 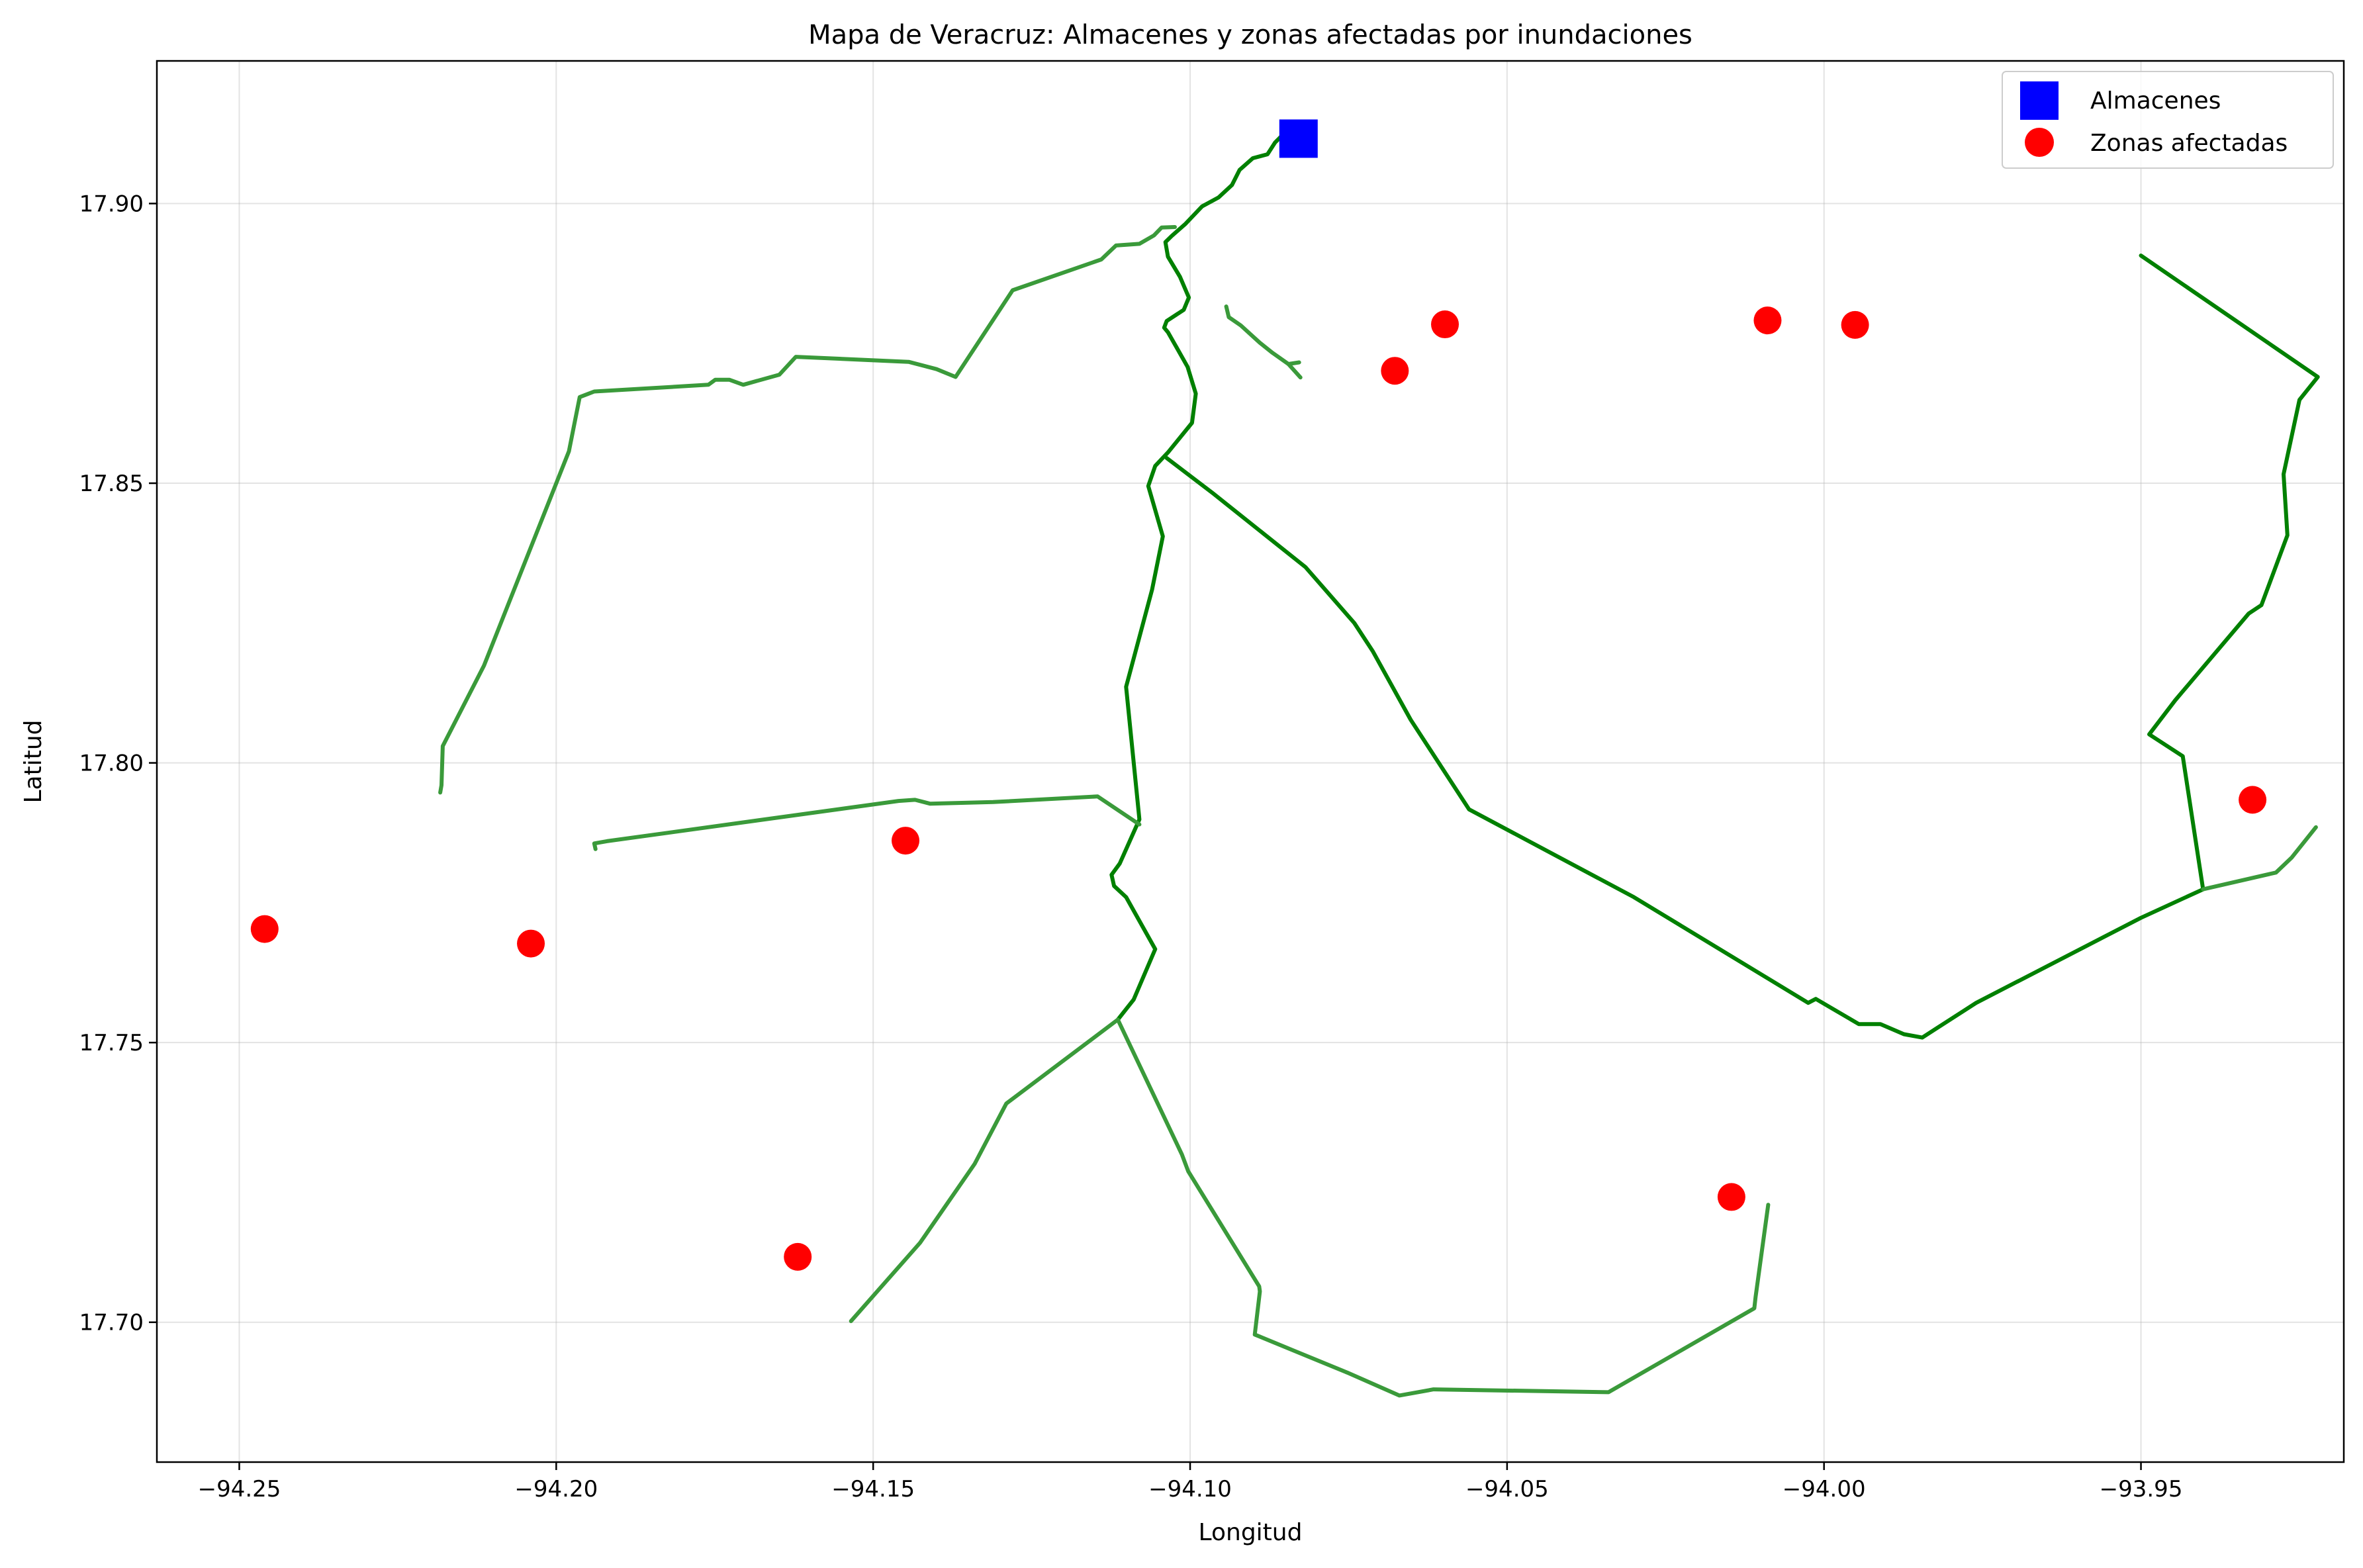 I want to click on y-tick-label: 17.70, so click(x=111, y=1323).